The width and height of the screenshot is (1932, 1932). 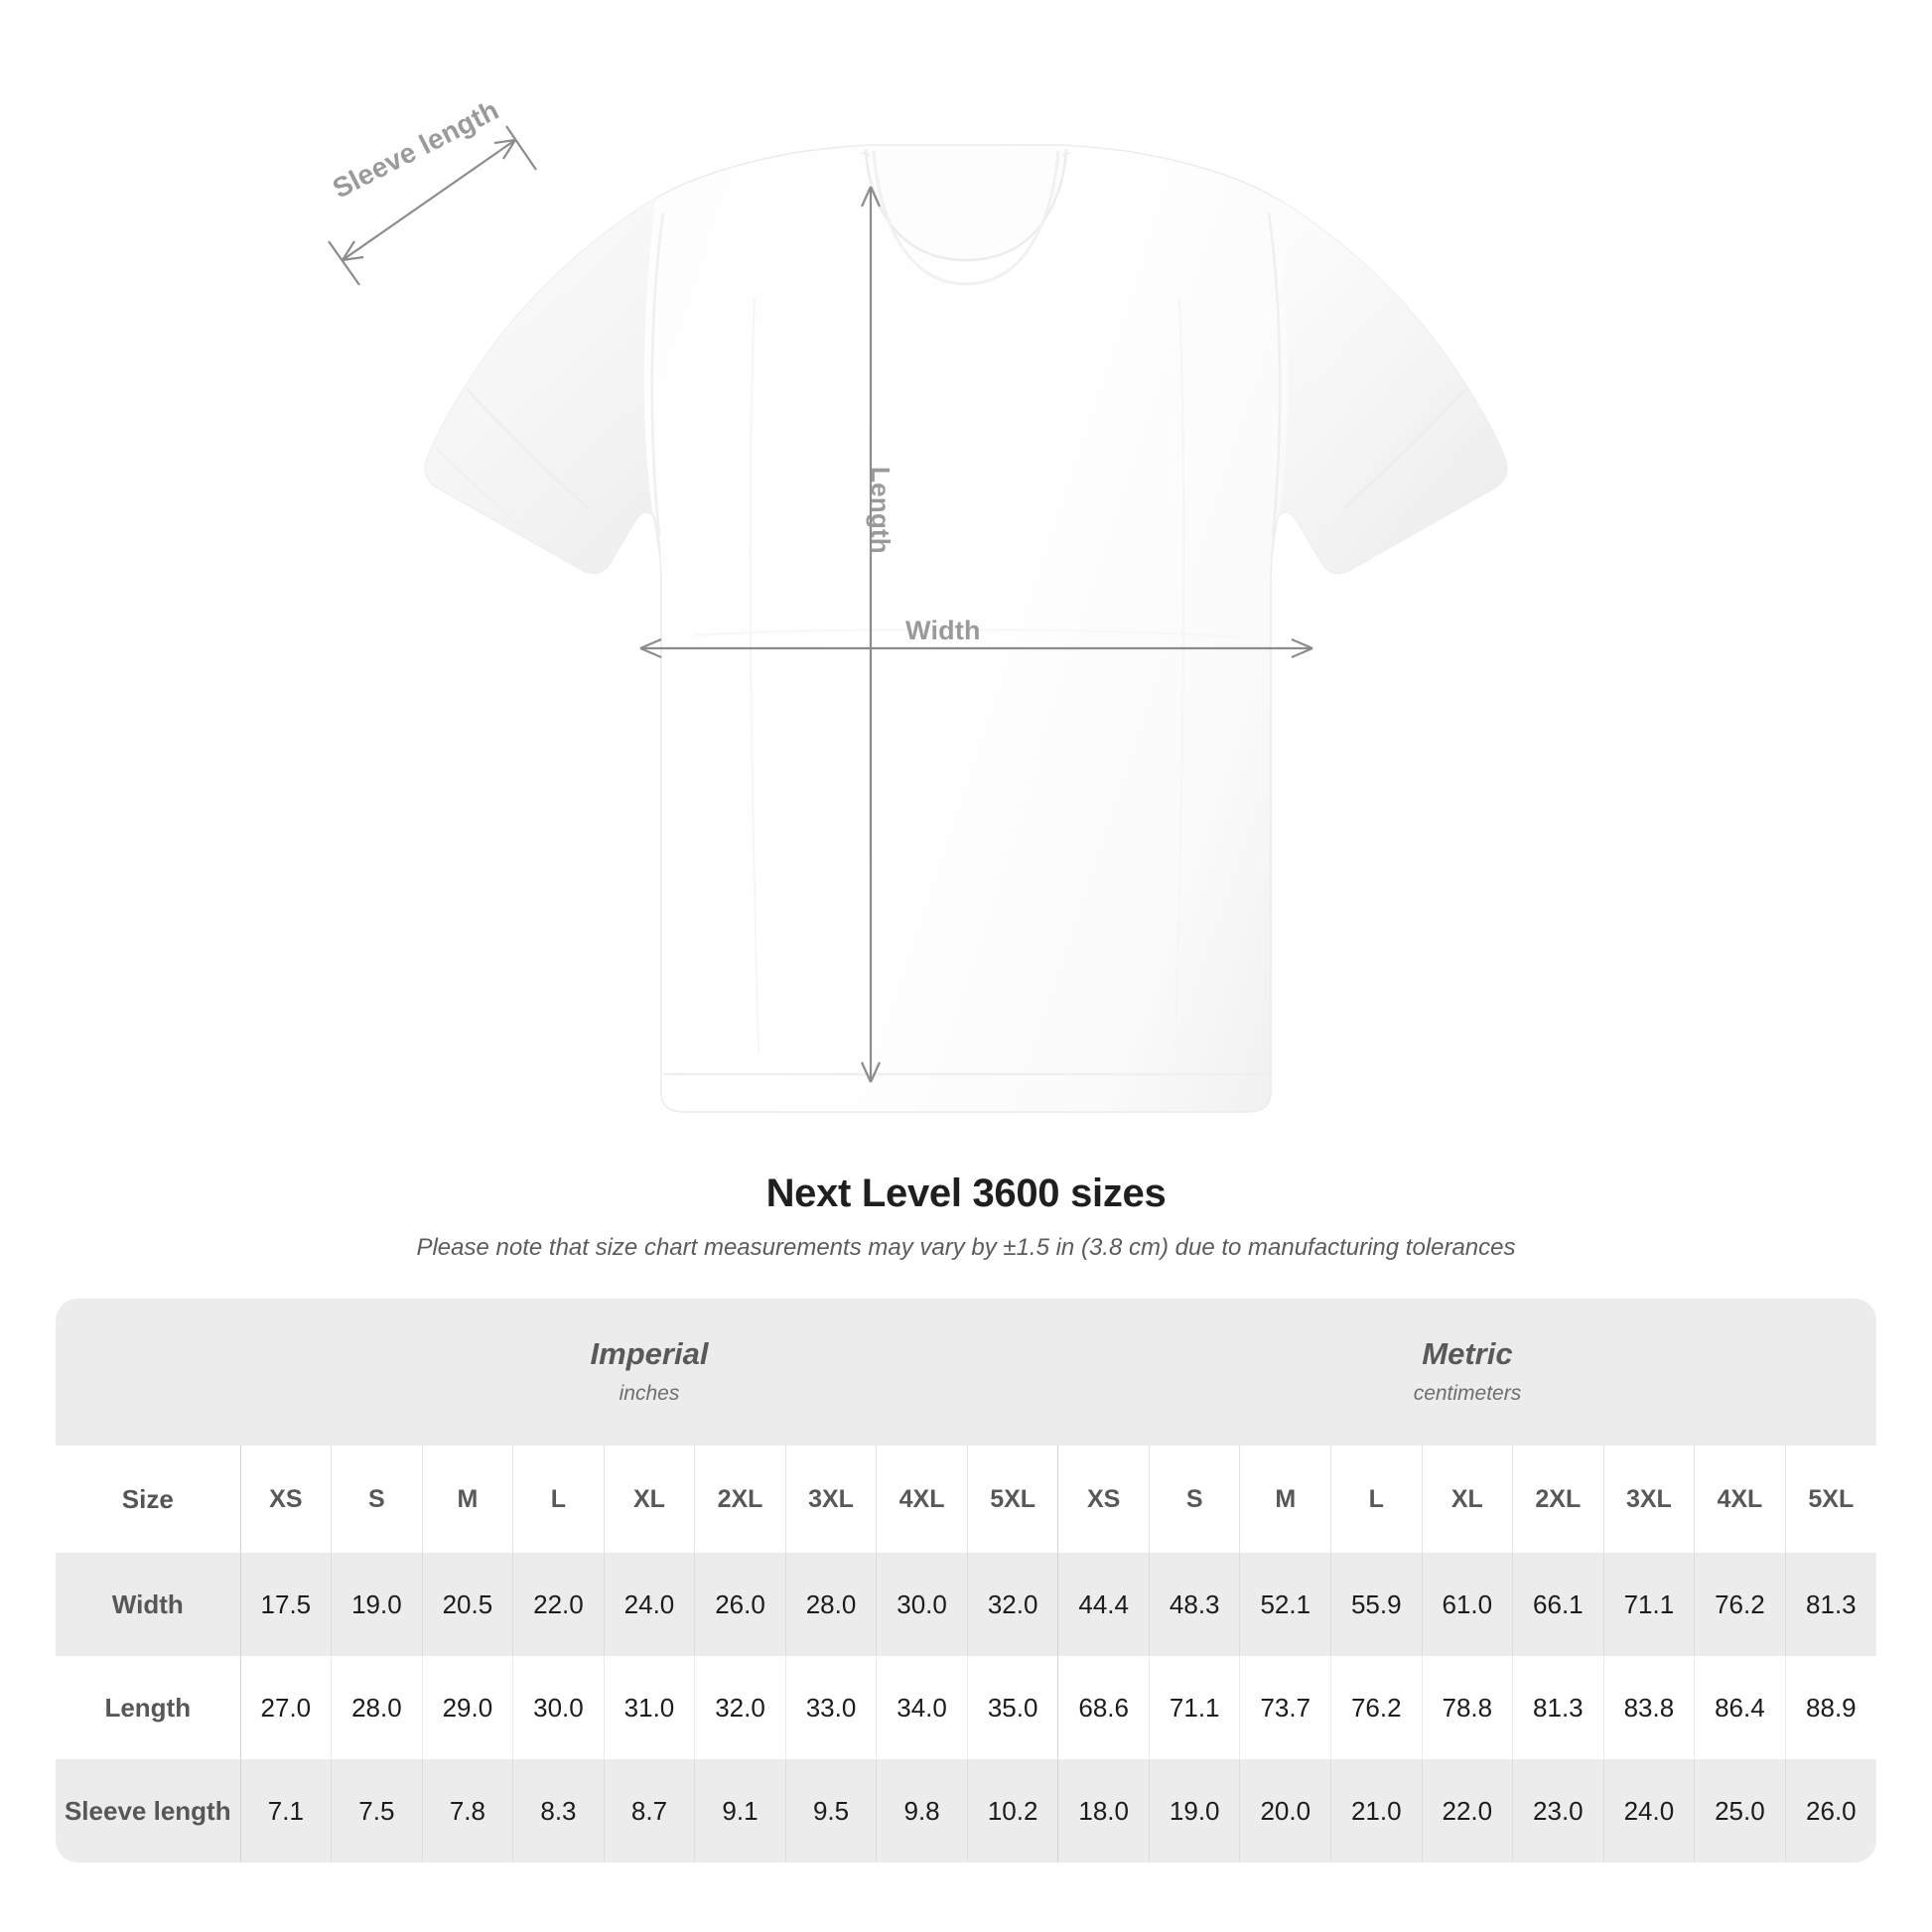 What do you see at coordinates (830, 1708) in the screenshot?
I see `measurement-cell: 33.0` at bounding box center [830, 1708].